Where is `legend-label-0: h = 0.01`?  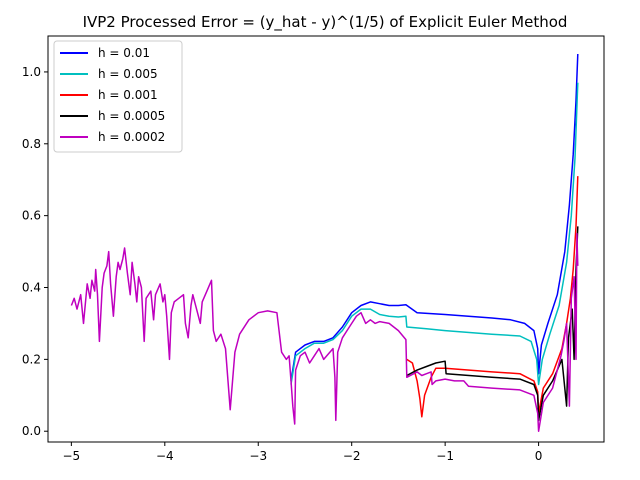
legend-label-0: h = 0.01 is located at coordinates (124, 53).